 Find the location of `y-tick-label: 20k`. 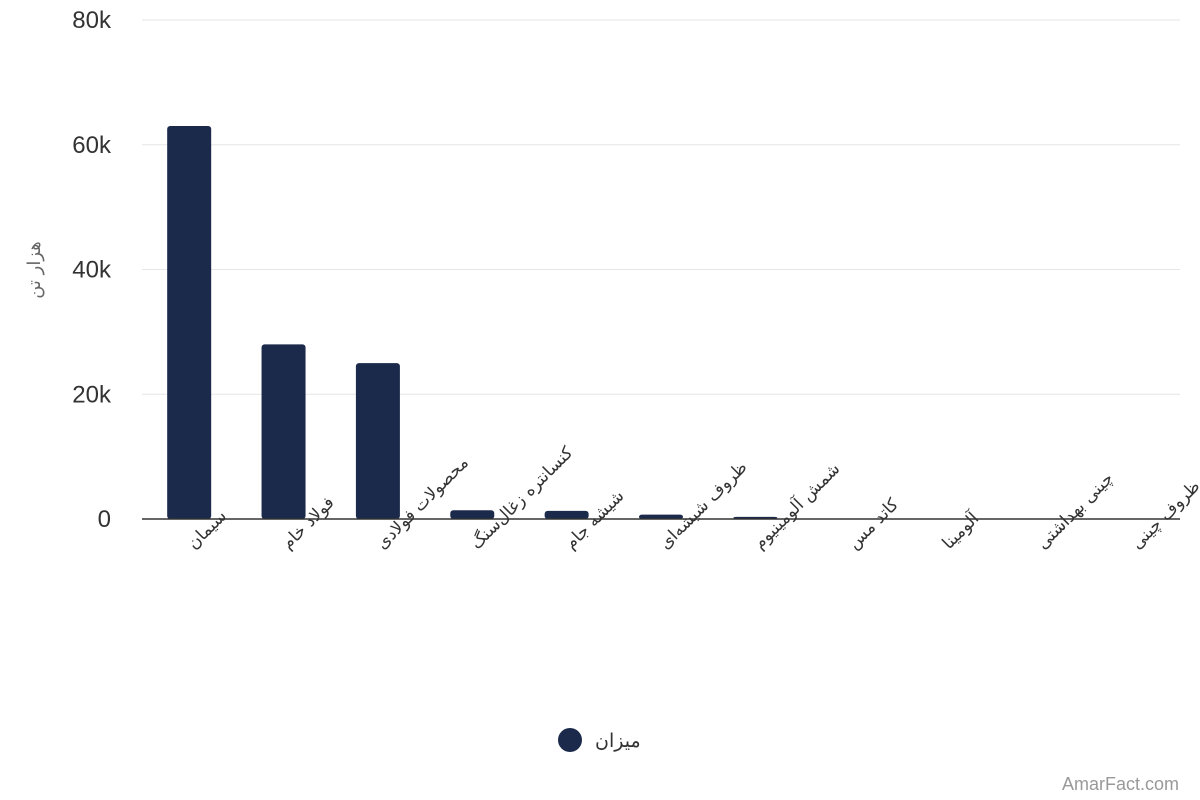

y-tick-label: 20k is located at coordinates (92, 394).